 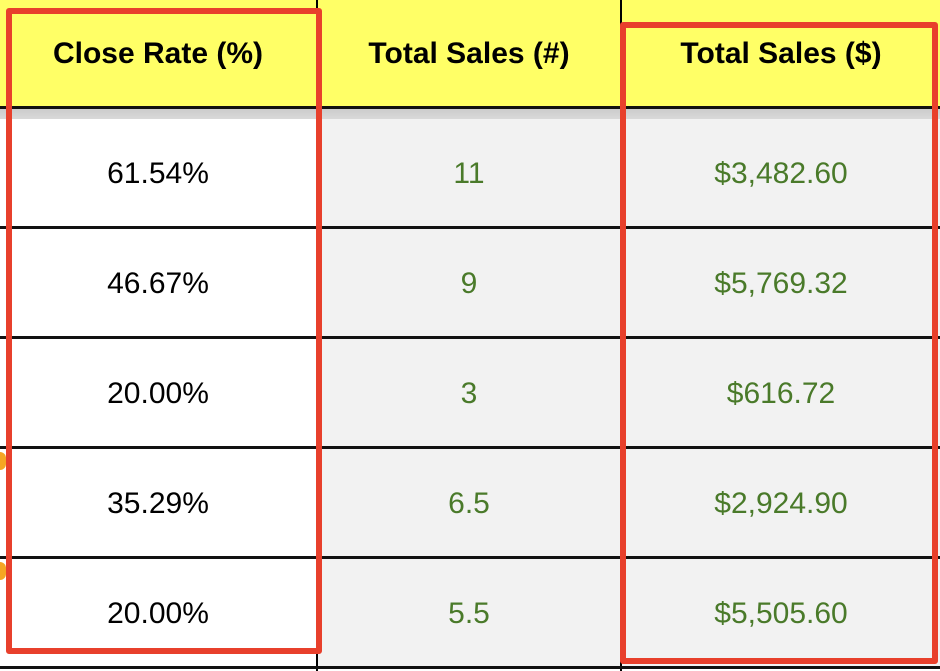 What do you see at coordinates (469, 53) in the screenshot?
I see `column-header-total-sales-count: Total Sales (#)` at bounding box center [469, 53].